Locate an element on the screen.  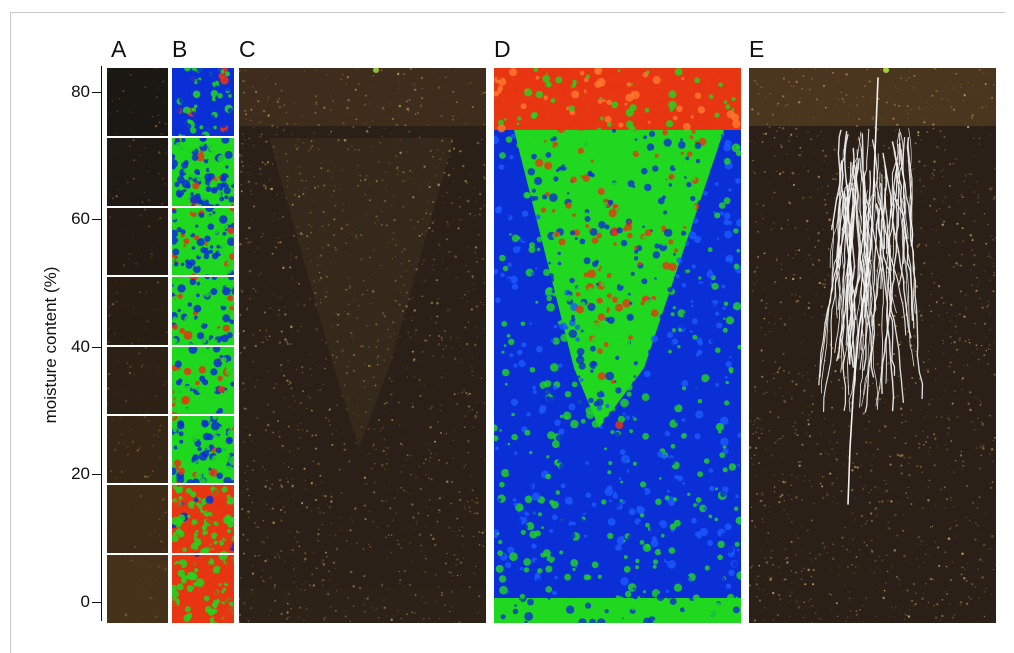
y-axis-line is located at coordinates (101, 343).